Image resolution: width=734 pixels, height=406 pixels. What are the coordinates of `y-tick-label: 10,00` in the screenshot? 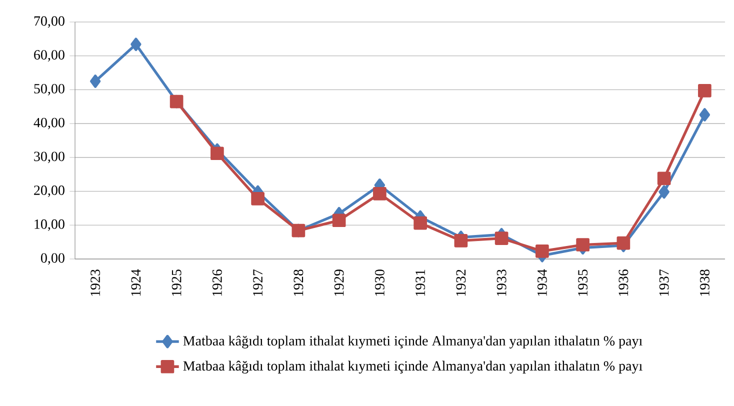 It's located at (49, 225).